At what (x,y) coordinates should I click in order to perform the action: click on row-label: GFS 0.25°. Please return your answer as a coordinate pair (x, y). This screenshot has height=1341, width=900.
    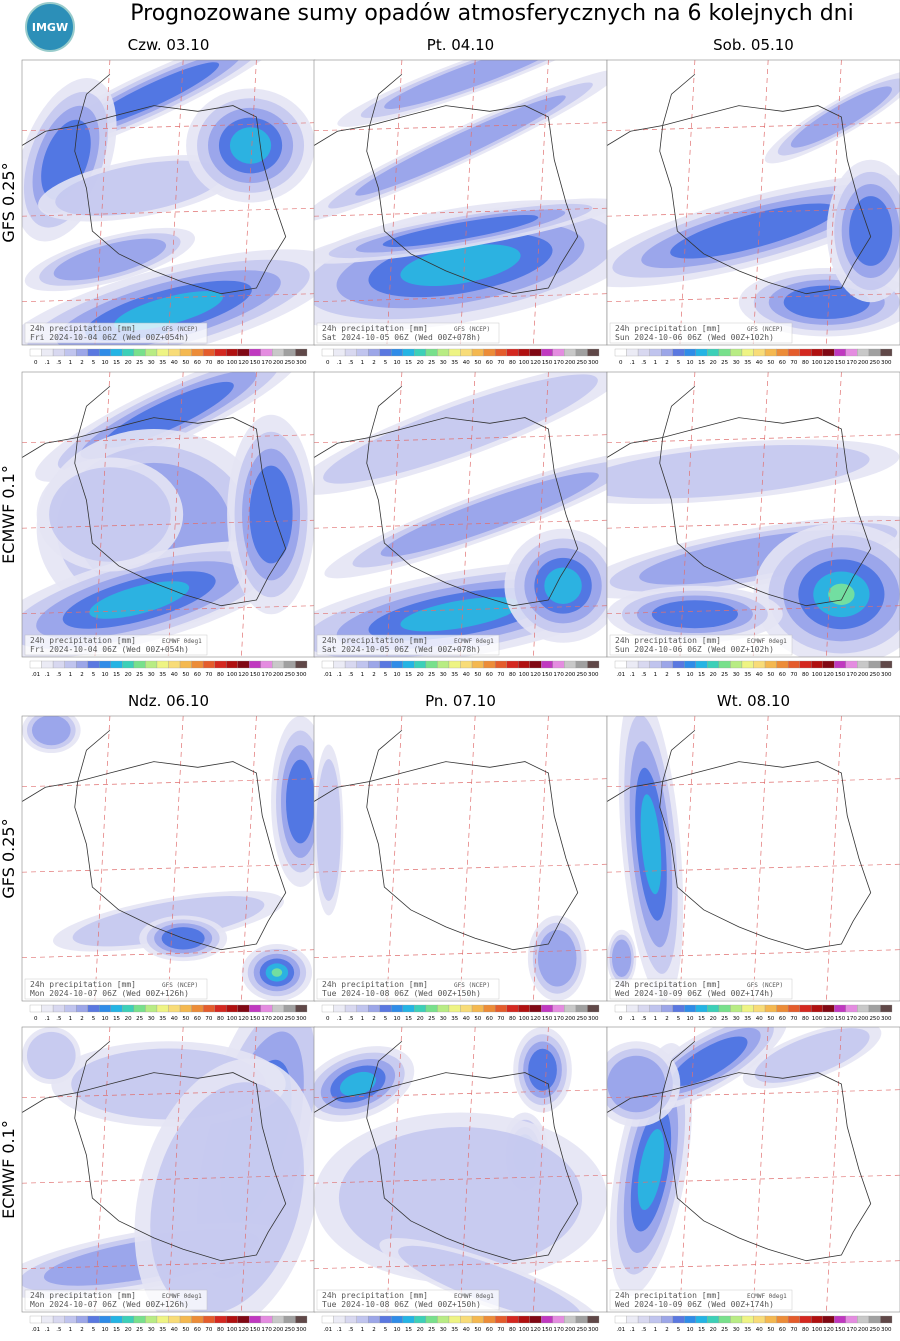
    Looking at the image, I should click on (9, 858).